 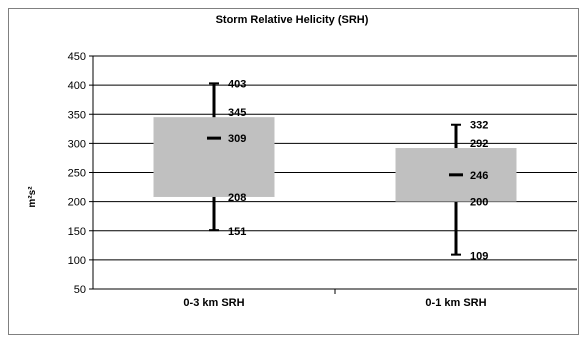 I want to click on y-tick-label: 100, so click(x=77, y=261).